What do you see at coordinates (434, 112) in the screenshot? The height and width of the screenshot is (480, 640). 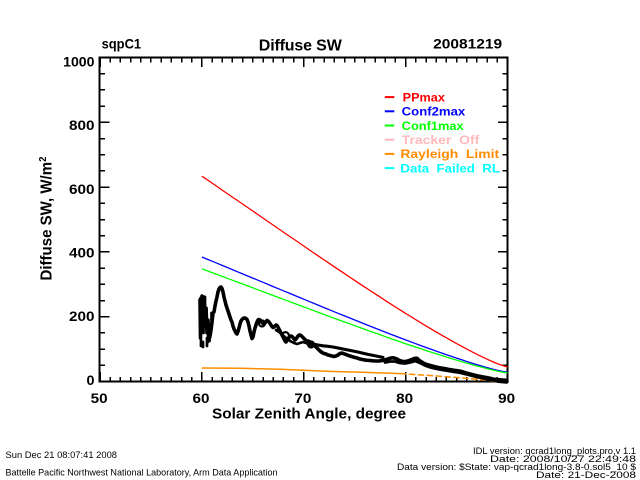 I see `svg-text: Conf2max` at bounding box center [434, 112].